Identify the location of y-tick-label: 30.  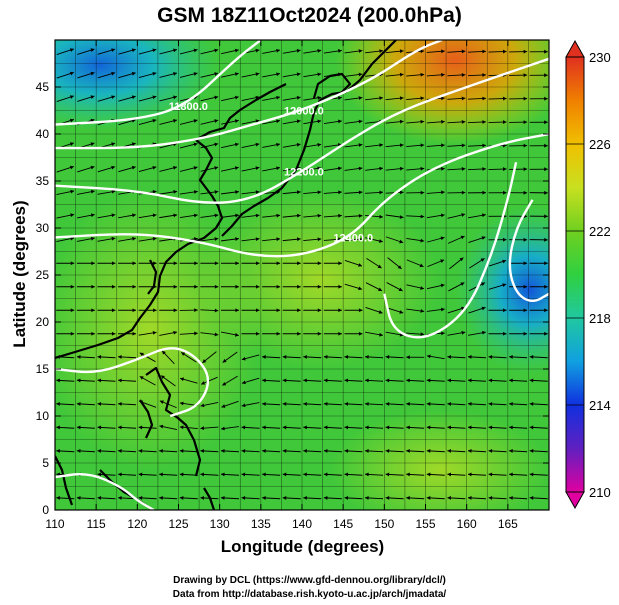
(43, 228).